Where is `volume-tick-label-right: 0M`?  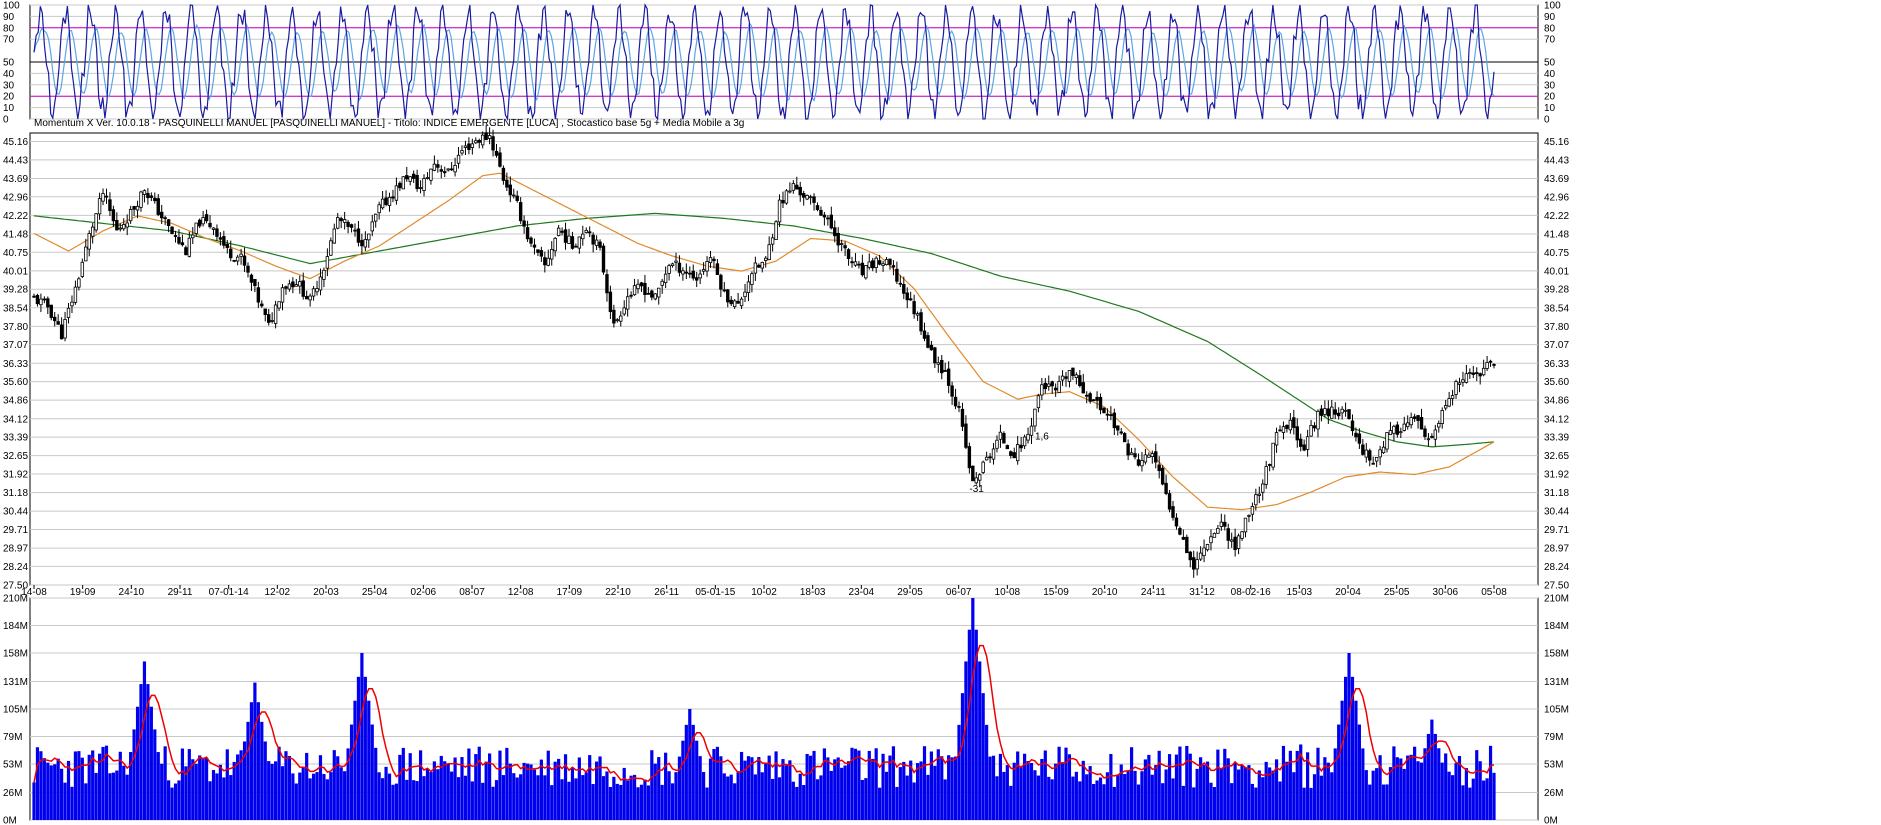
volume-tick-label-right: 0M is located at coordinates (1551, 820).